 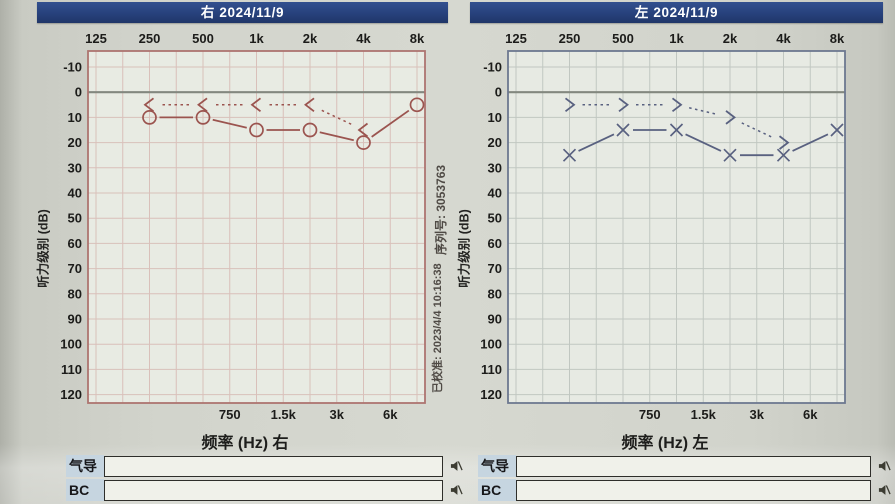 I want to click on left-ear-conduction-rows: 气导 BC, so click(x=685, y=478).